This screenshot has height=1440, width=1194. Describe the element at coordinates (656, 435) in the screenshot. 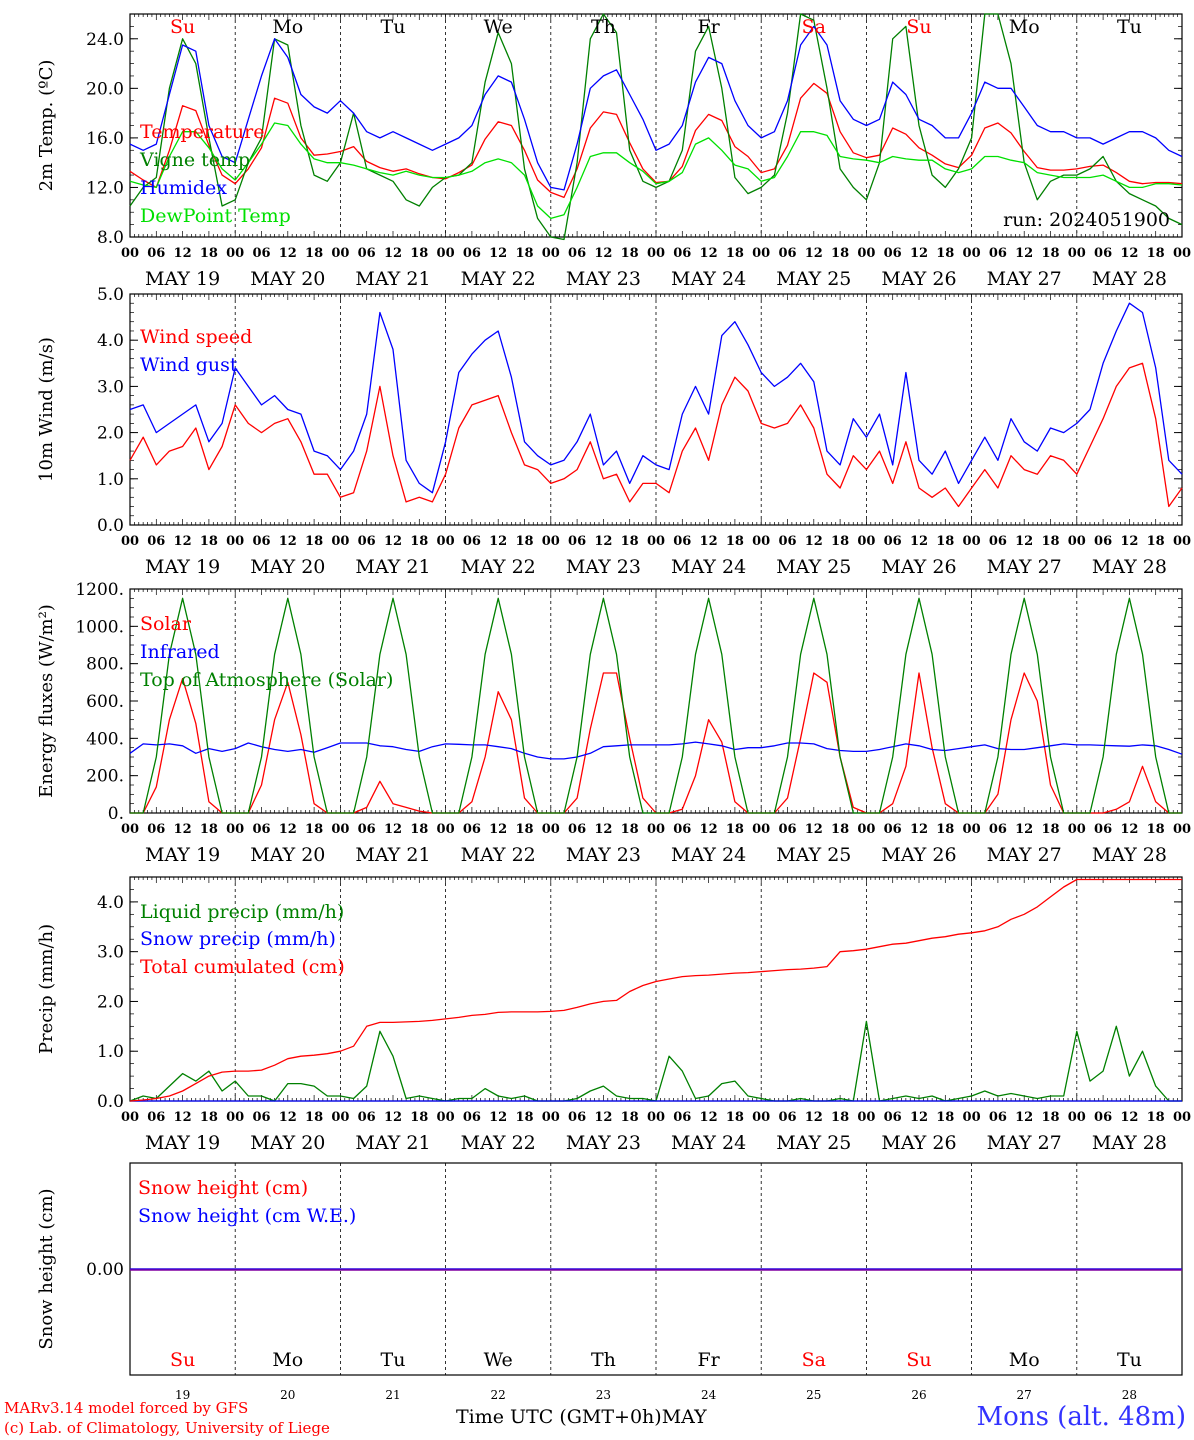

I see `series-wind-speed-line` at that location.